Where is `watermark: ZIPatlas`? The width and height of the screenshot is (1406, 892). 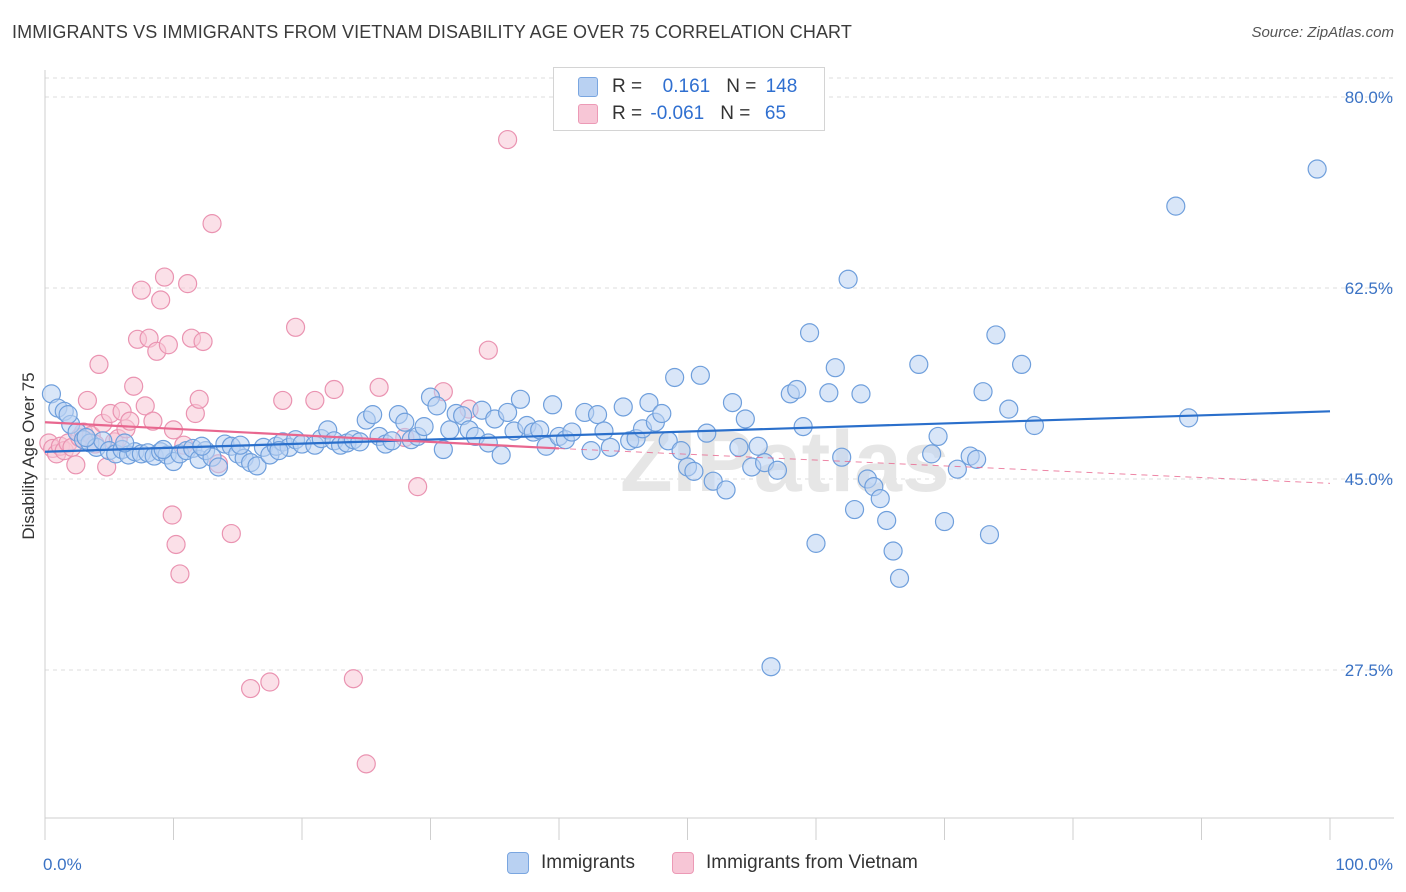
watermark: ZIPatlas is located at coordinates (785, 462).